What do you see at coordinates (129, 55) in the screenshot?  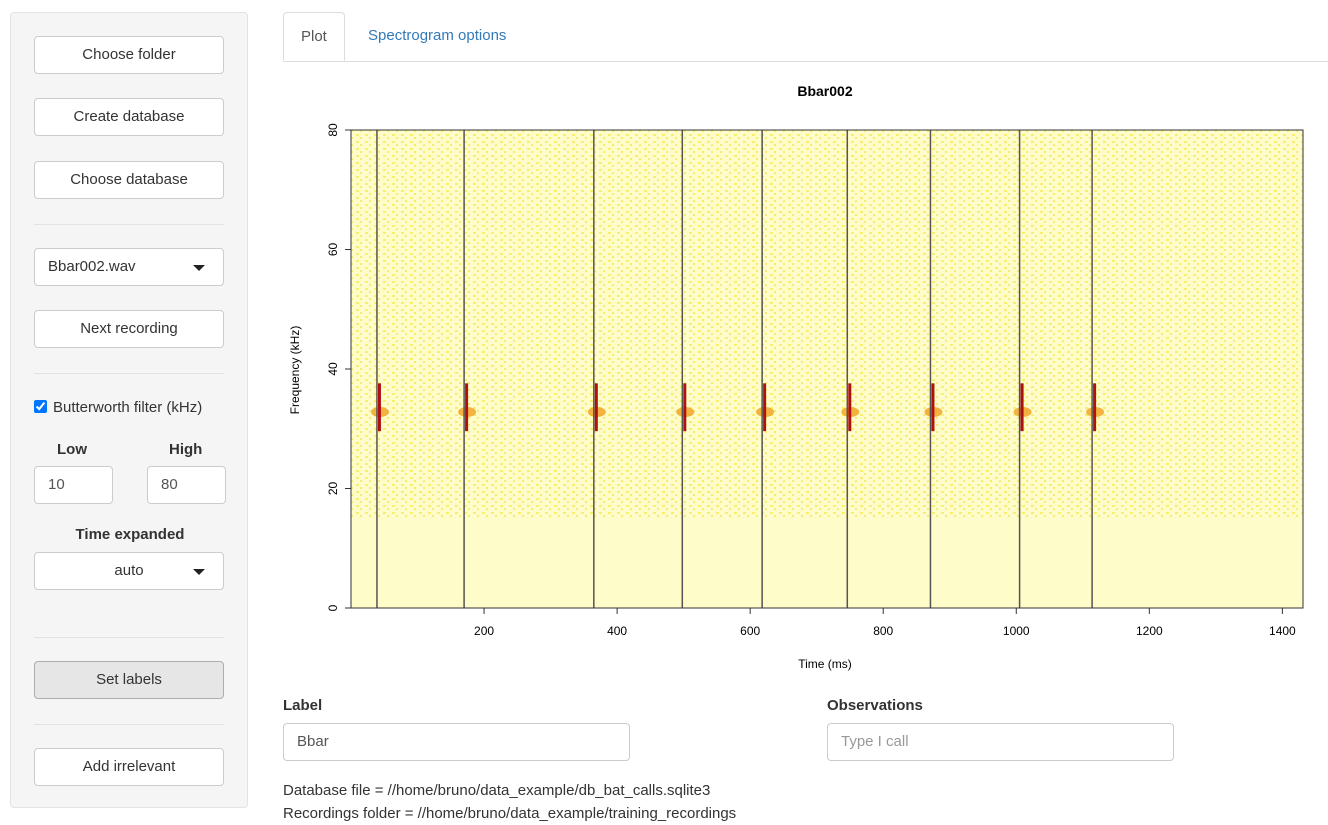 I see `choose-folder-button: Choose folder` at bounding box center [129, 55].